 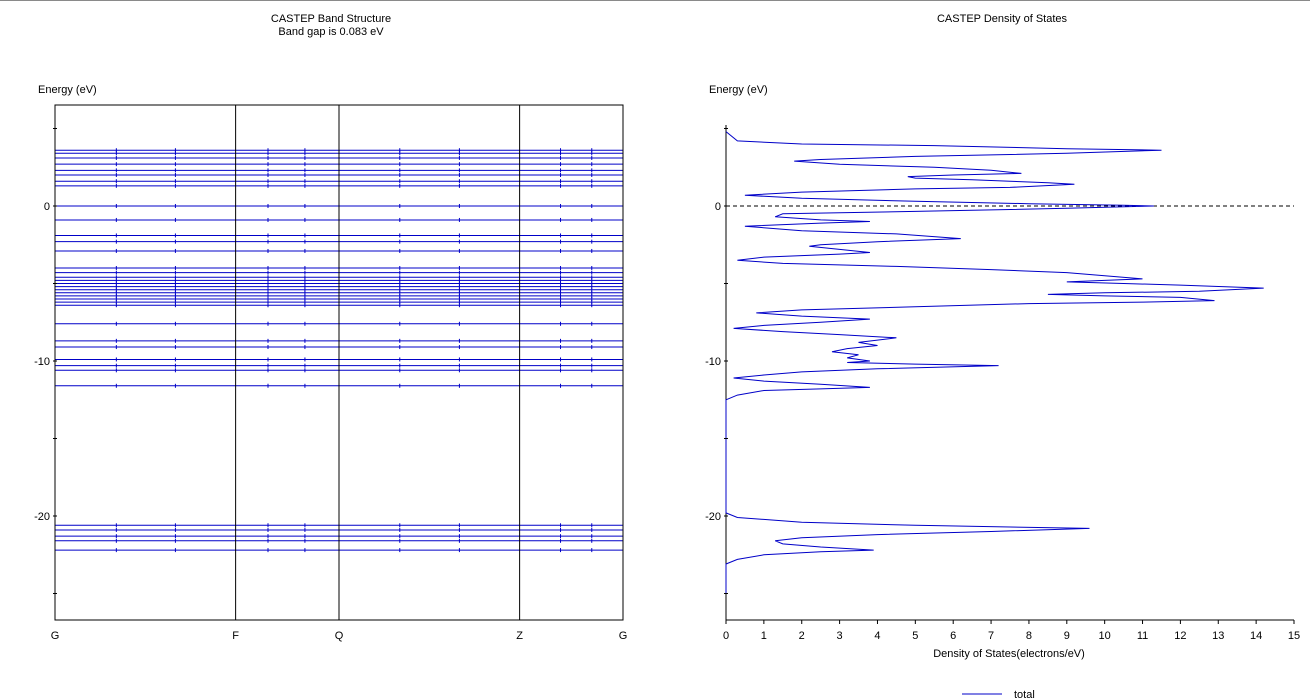 What do you see at coordinates (915, 636) in the screenshot?
I see `x-tick-label: 5` at bounding box center [915, 636].